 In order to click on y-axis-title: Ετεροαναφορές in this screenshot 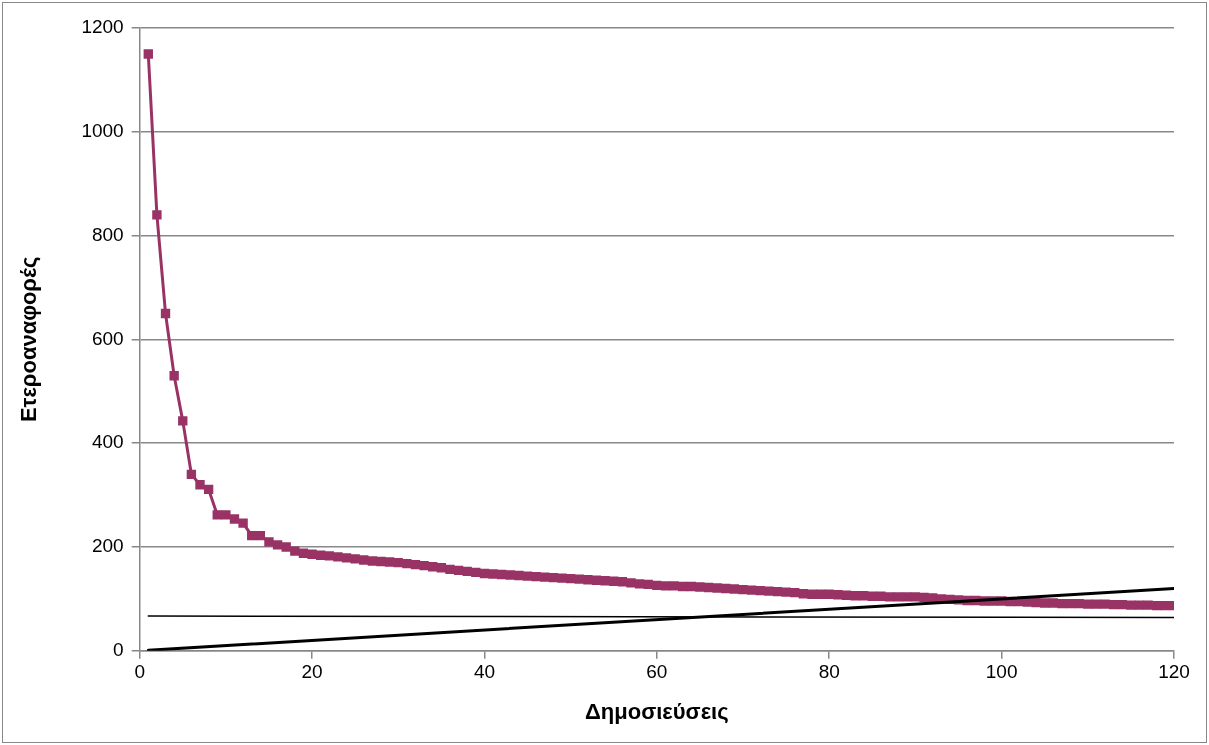, I will do `click(29, 339)`.